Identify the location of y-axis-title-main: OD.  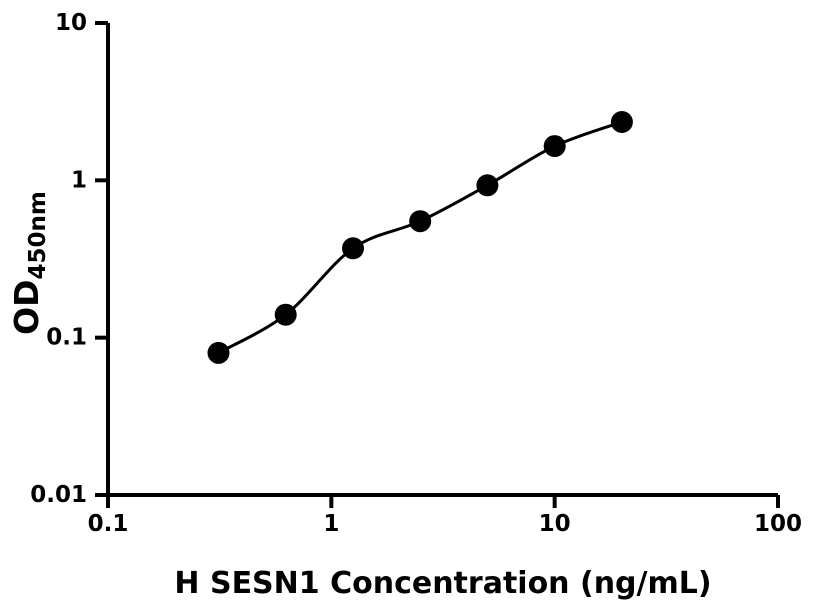
(26, 306).